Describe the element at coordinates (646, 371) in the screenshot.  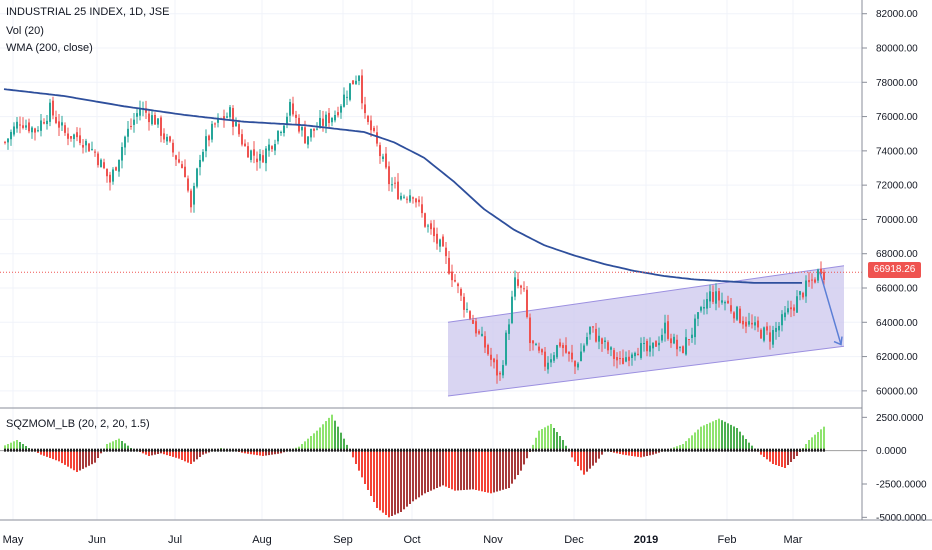
I see `channel-lower-line` at that location.